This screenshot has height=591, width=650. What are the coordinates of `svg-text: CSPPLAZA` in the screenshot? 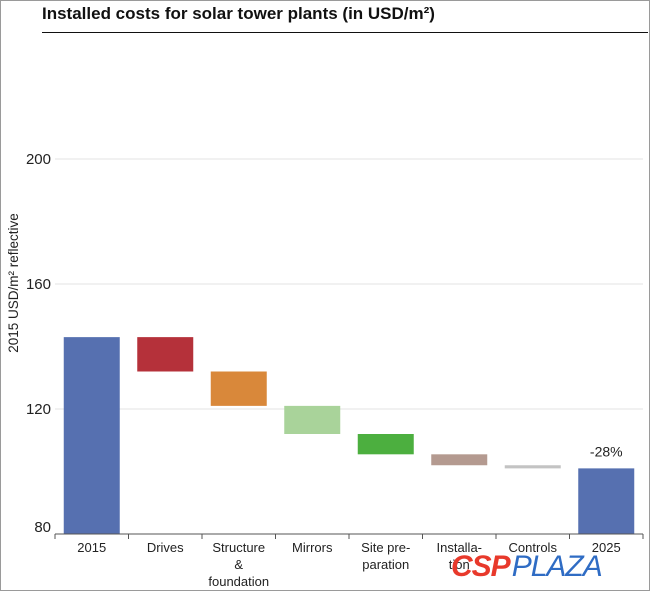 It's located at (526, 565).